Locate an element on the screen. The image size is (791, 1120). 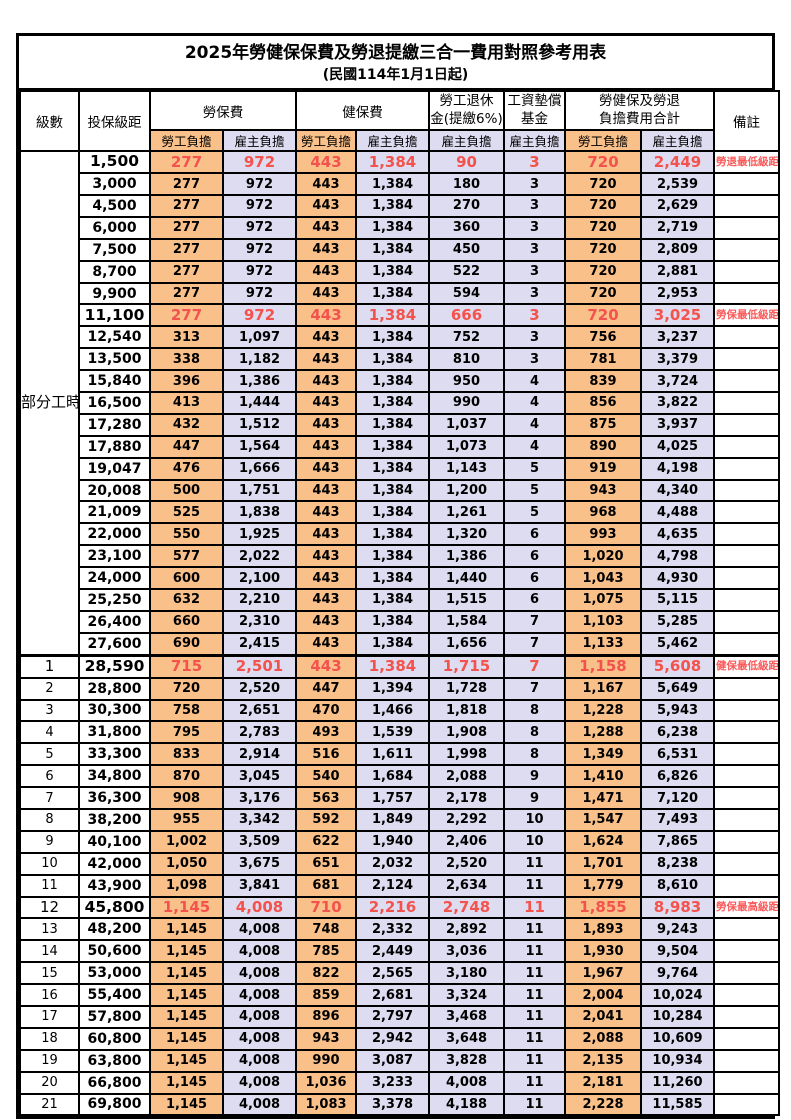
value-cell: 11,260 is located at coordinates (677, 1082).